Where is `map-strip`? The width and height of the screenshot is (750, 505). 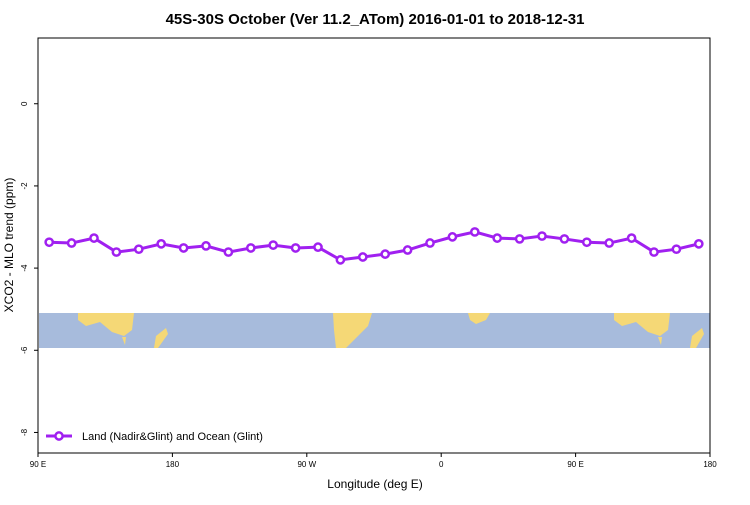
map-strip is located at coordinates (374, 330).